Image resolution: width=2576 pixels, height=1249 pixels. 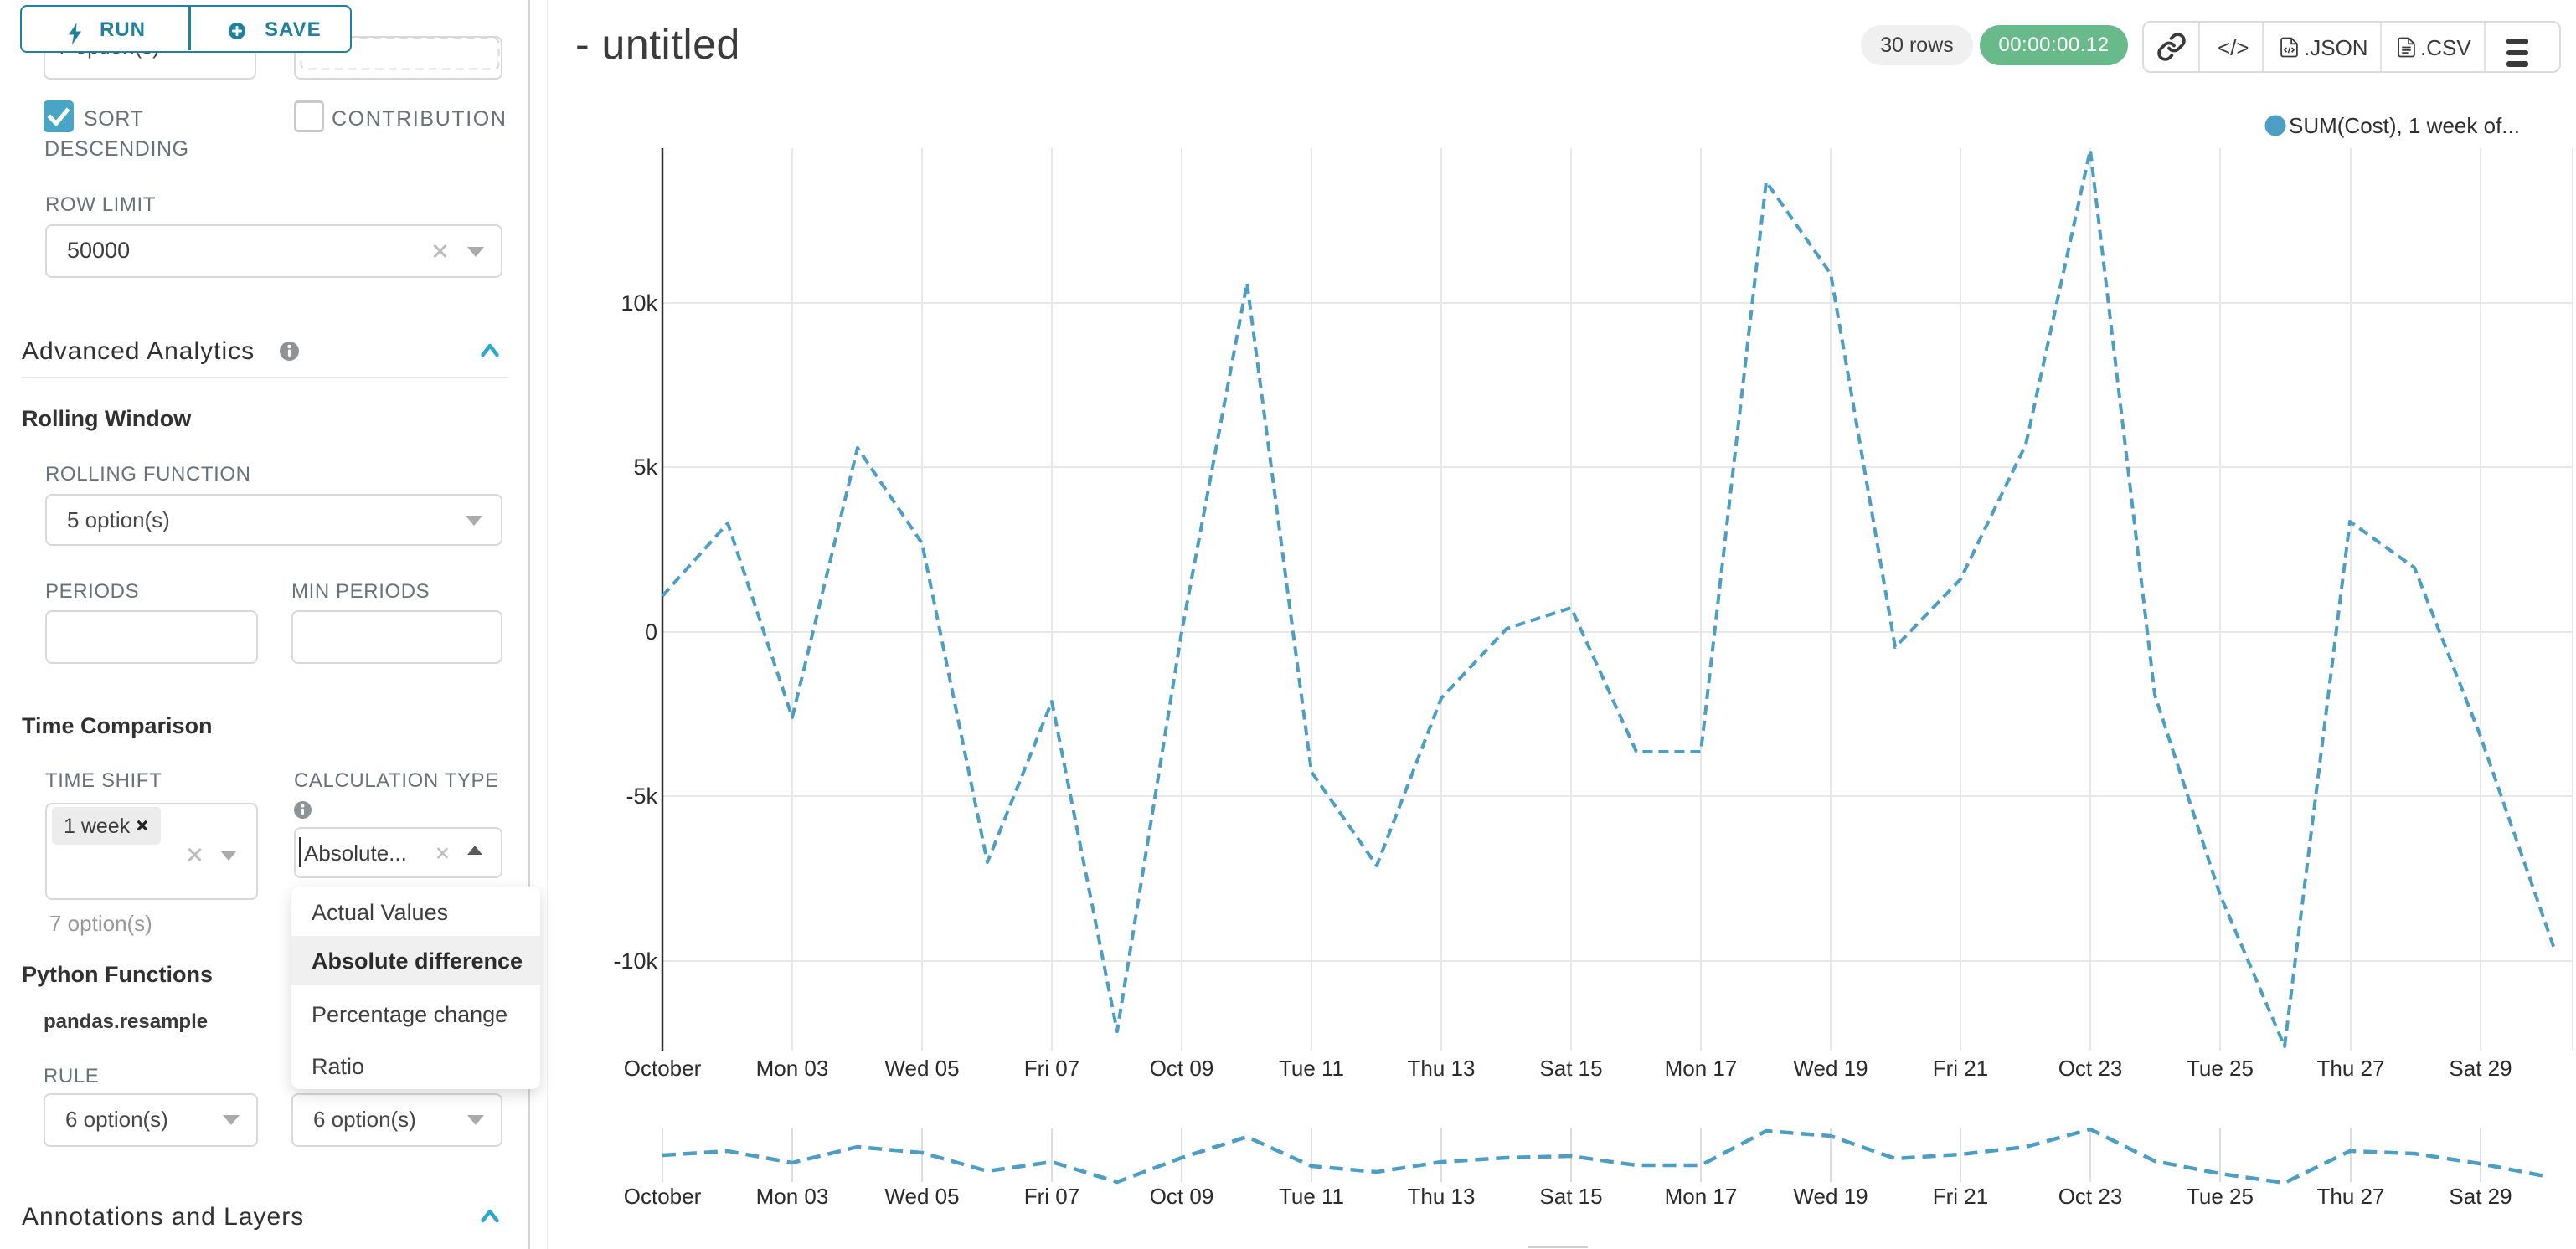 What do you see at coordinates (641, 796) in the screenshot?
I see `svg-text: -5k` at bounding box center [641, 796].